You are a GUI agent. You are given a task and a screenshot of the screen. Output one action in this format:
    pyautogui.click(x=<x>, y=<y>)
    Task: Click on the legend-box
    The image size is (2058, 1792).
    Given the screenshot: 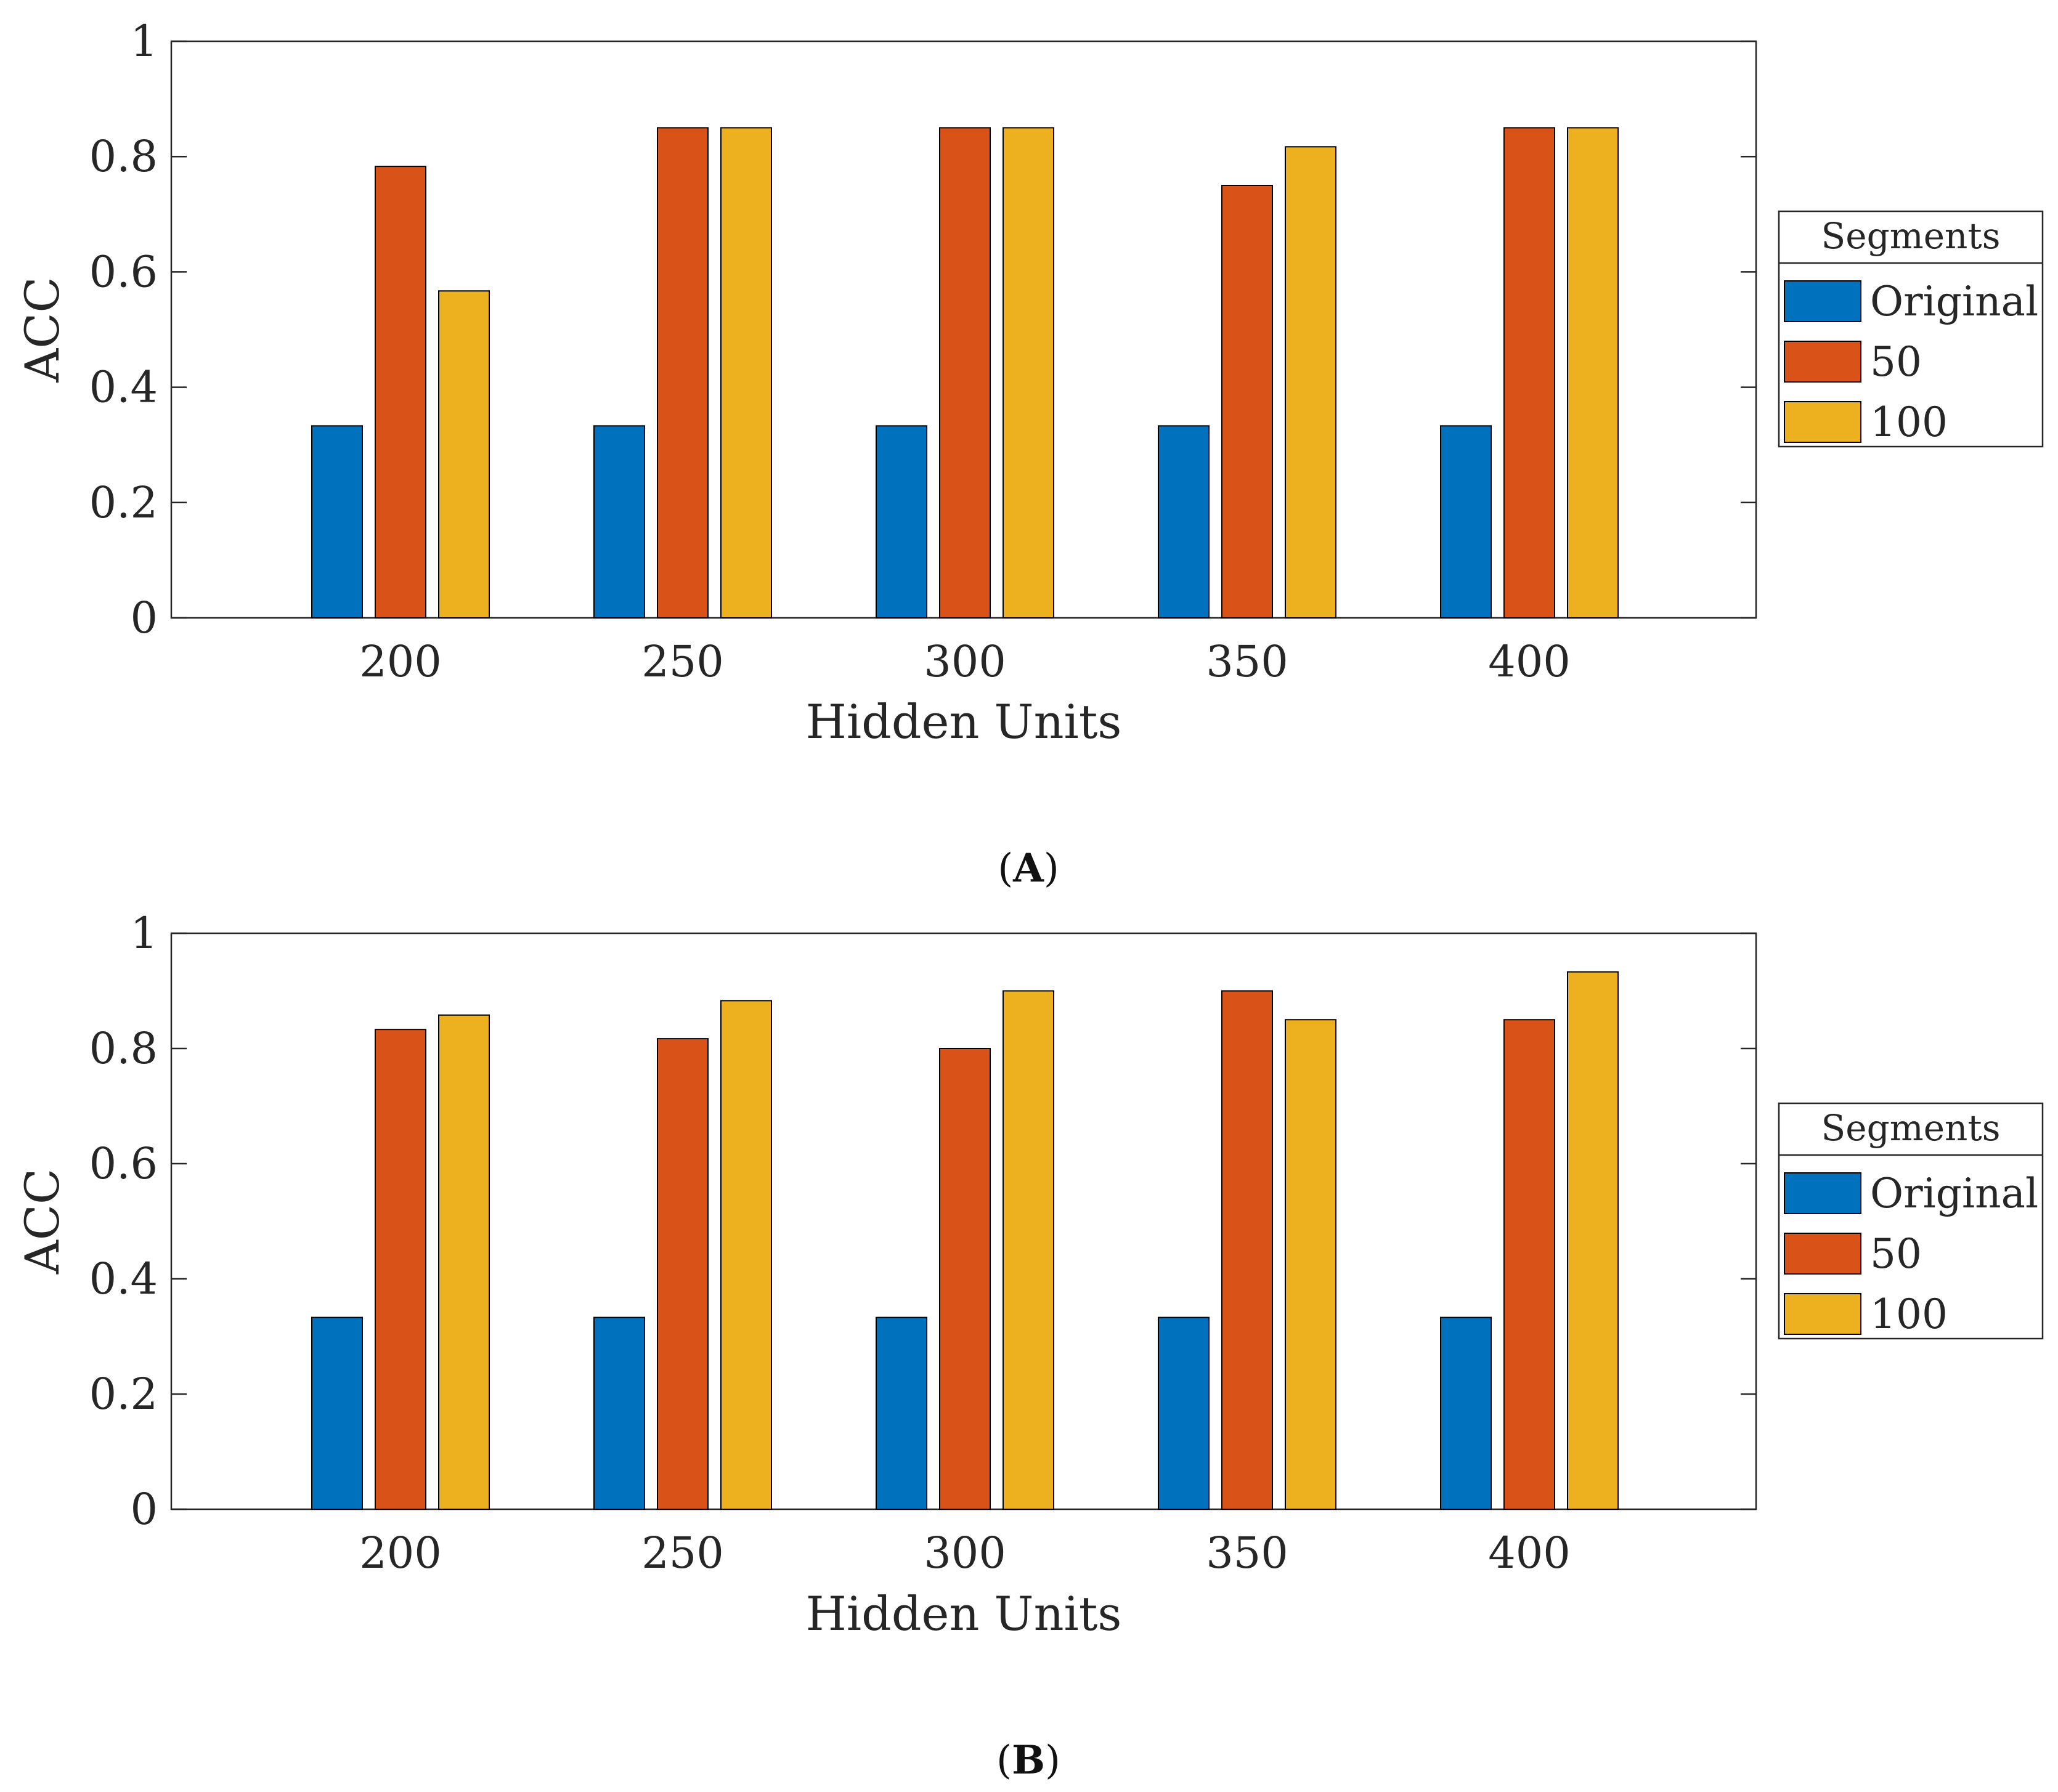 What is the action you would take?
    pyautogui.click(x=1911, y=329)
    